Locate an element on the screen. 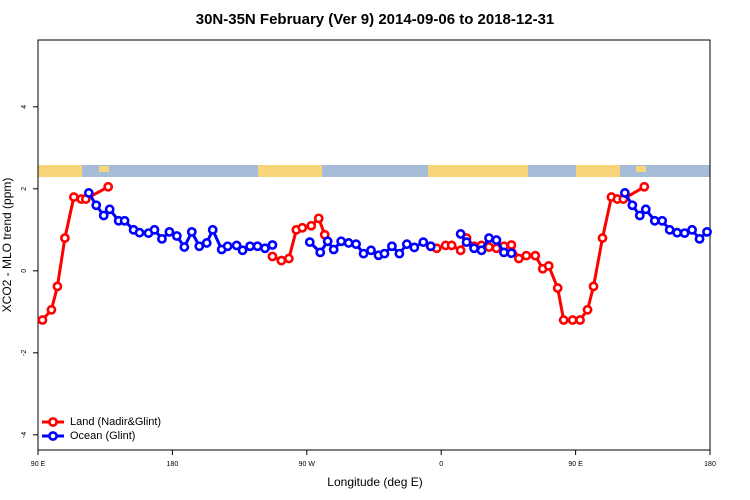 The image size is (750, 500). y-tick-label: 0 is located at coordinates (24, 271).